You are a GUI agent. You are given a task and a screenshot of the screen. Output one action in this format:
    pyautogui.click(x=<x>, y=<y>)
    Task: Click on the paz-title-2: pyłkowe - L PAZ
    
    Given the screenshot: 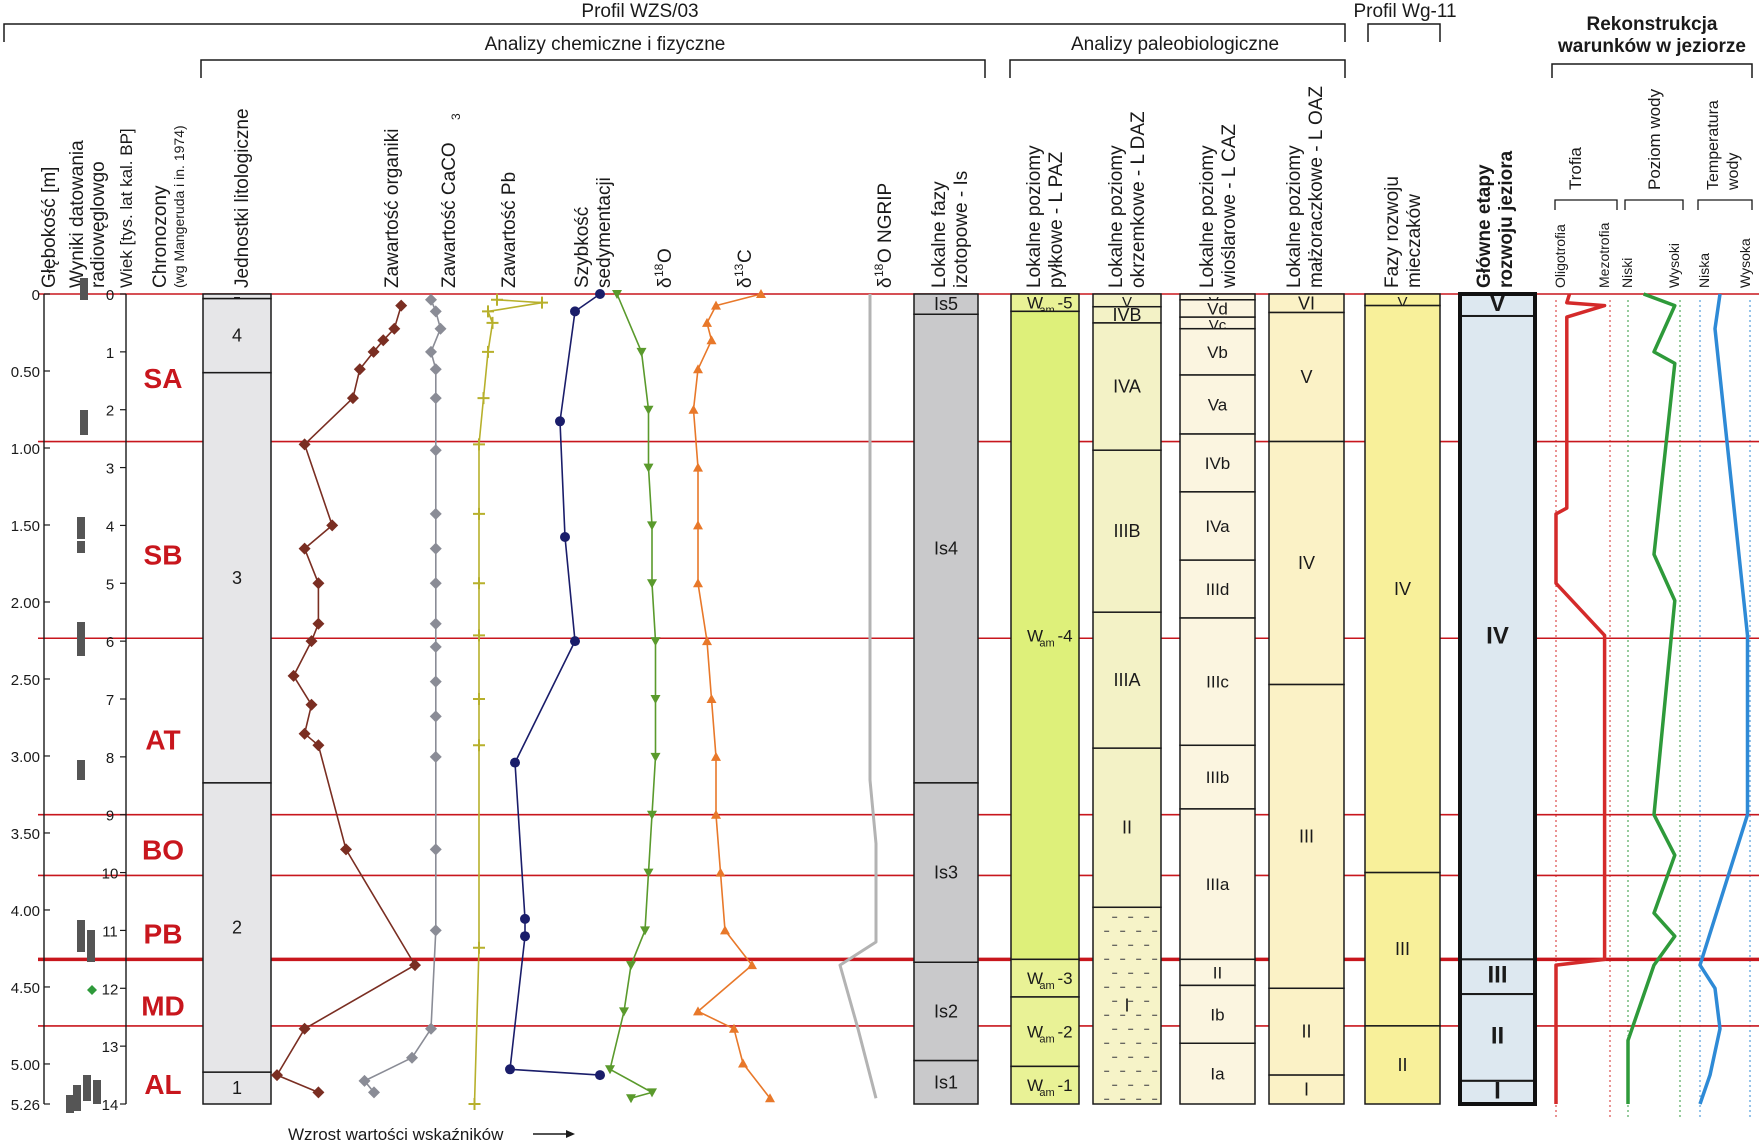 What is the action you would take?
    pyautogui.click(x=1056, y=219)
    